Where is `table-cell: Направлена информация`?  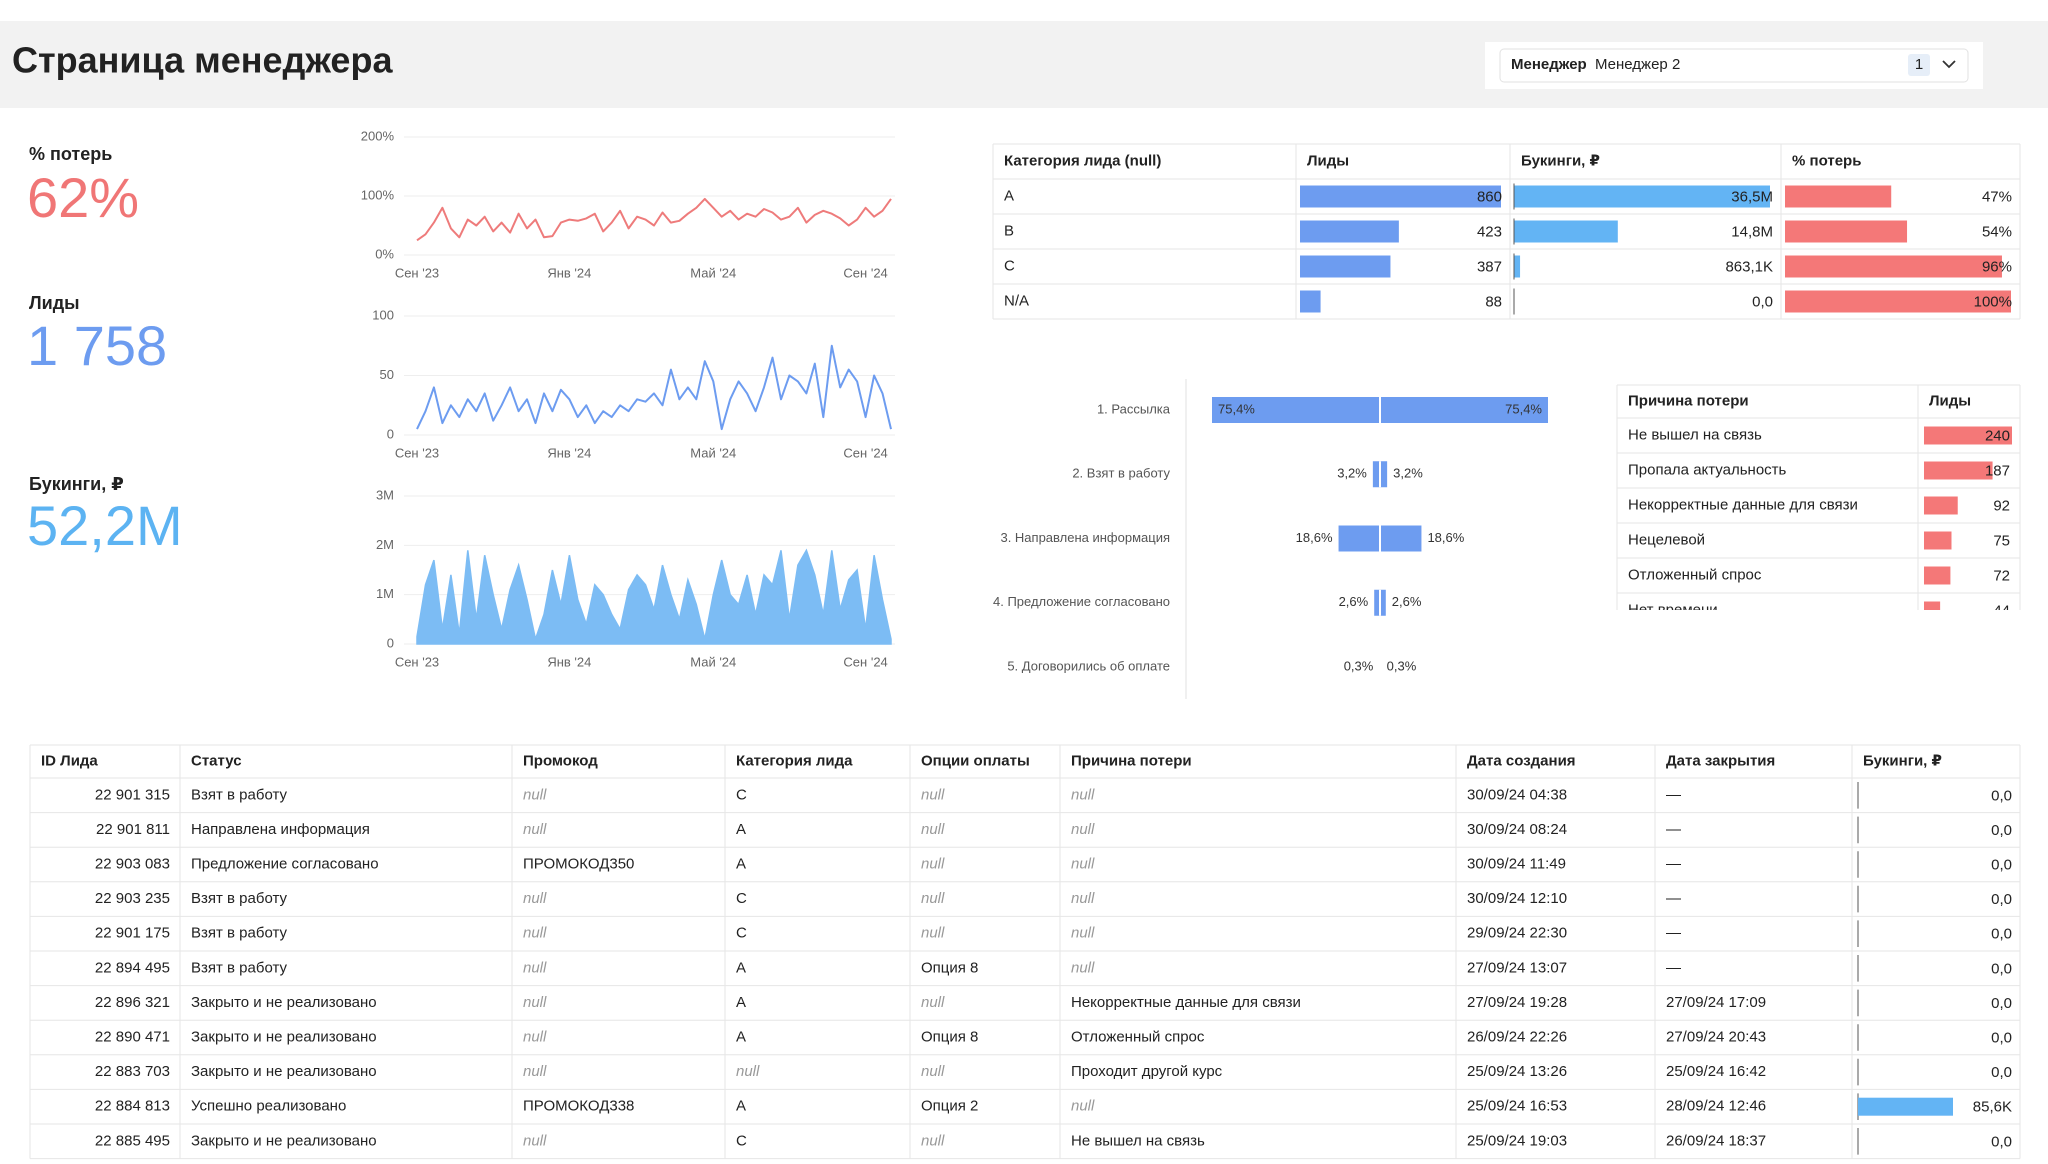
table-cell: Направлена информация is located at coordinates (280, 829).